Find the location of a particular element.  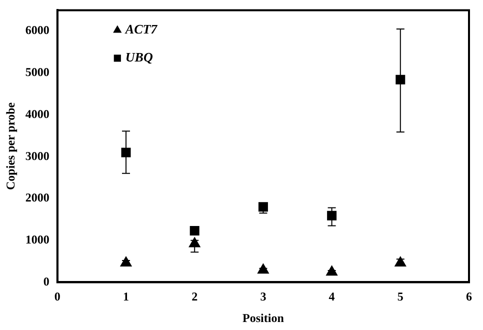

y-tick-label: 2000 is located at coordinates (37, 197).